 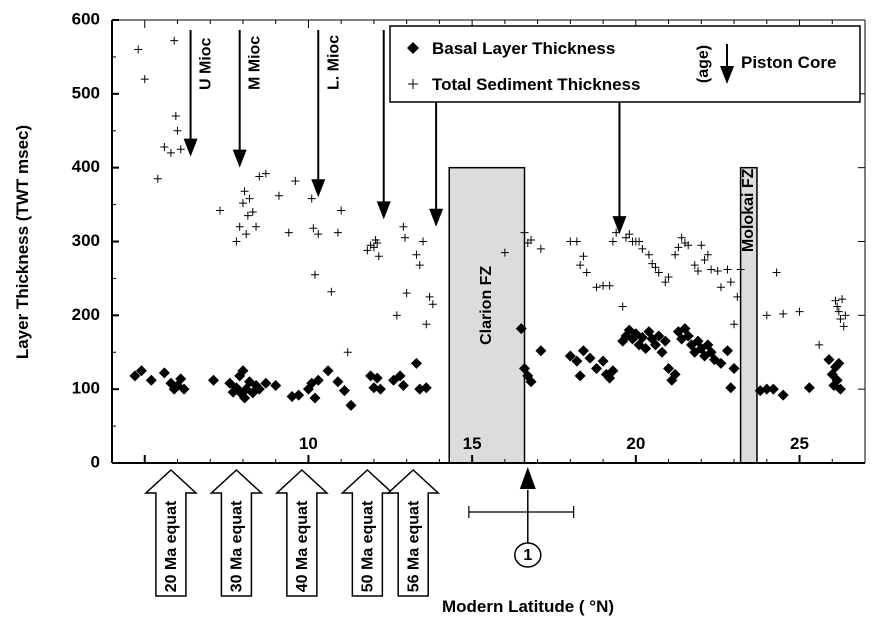 I want to click on legend-basal-label: Basal Layer Thickness, so click(x=523, y=48).